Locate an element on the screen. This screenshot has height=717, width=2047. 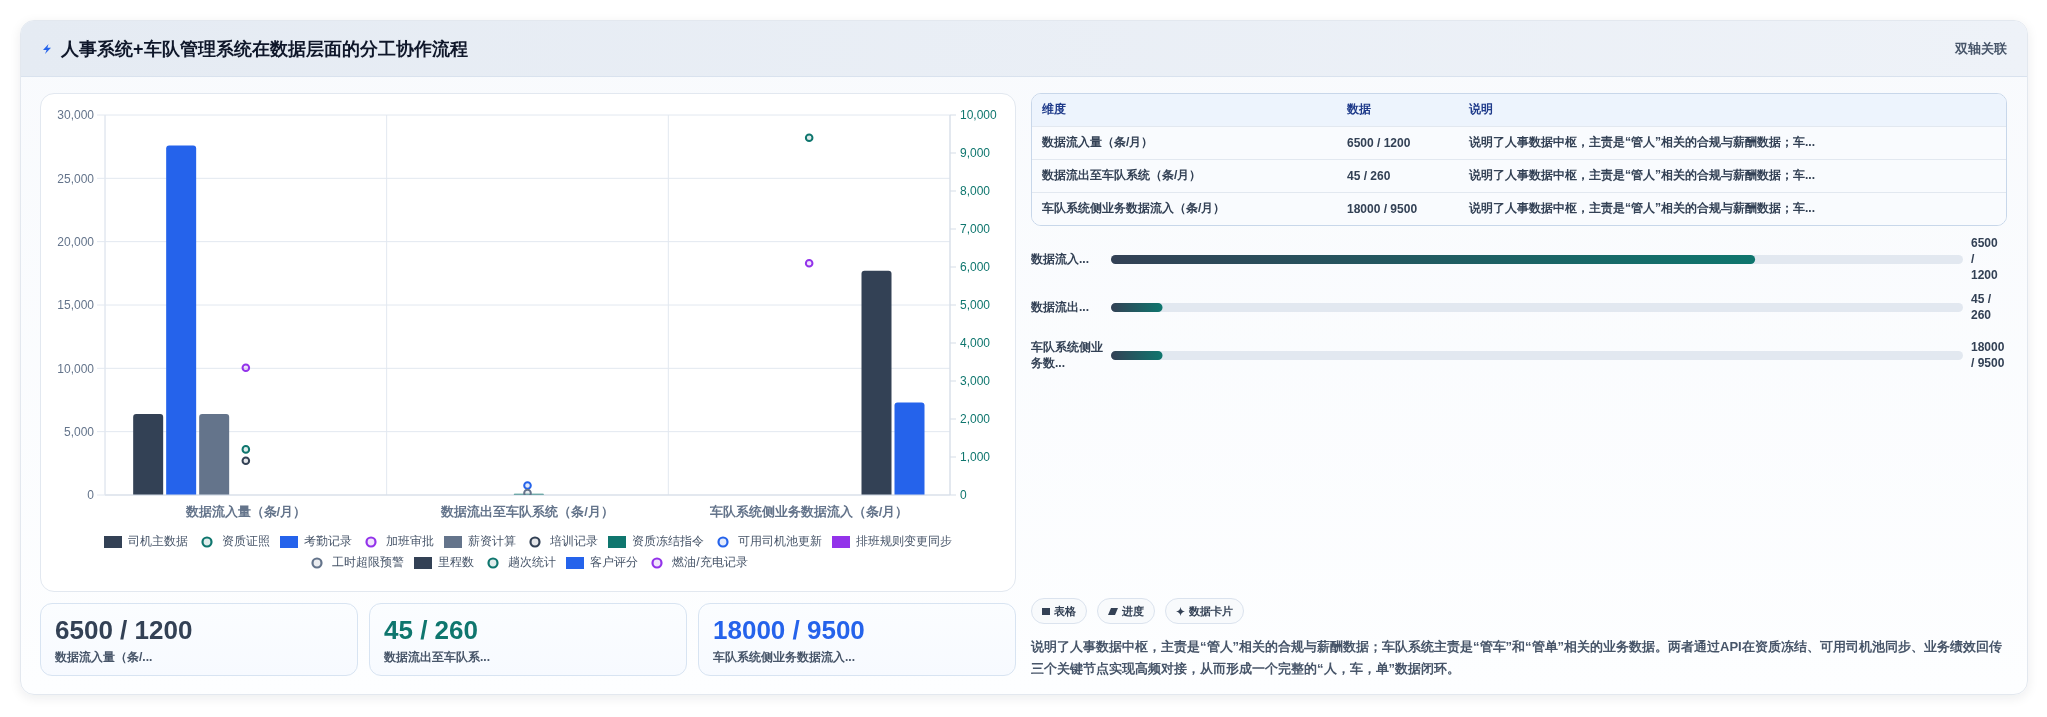
legend-label: 培训记录 is located at coordinates (574, 541).